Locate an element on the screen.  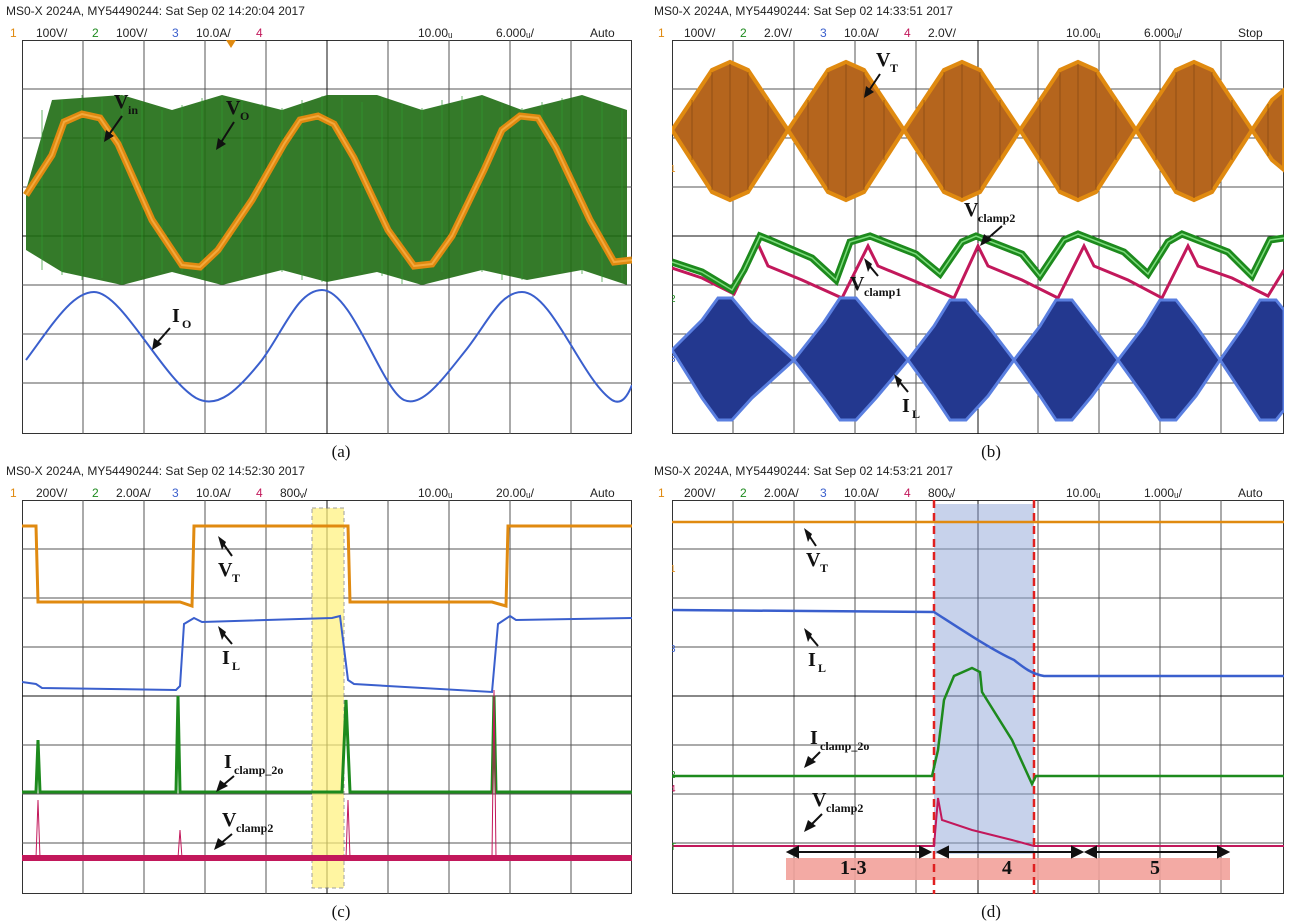
svg-text: O is located at coordinates (186, 324).